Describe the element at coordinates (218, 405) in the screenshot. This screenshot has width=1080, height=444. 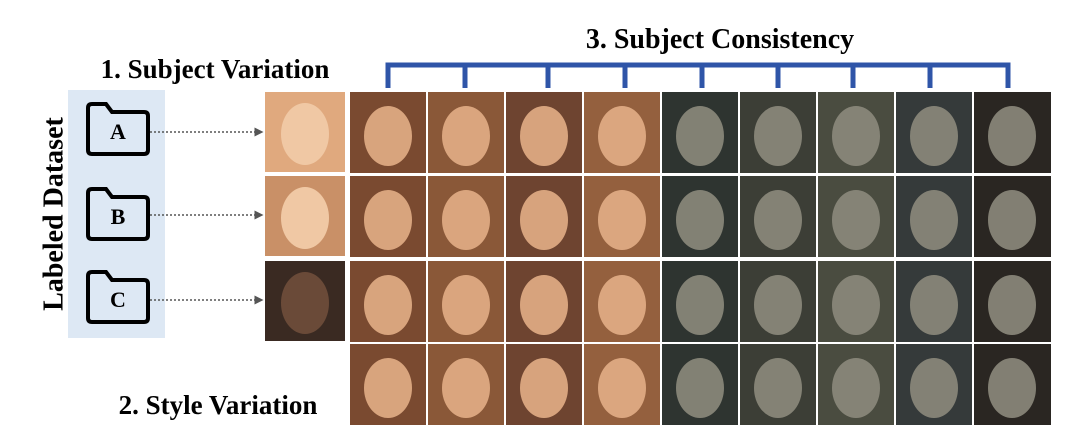
I see `style-title: 2. Style Variation` at that location.